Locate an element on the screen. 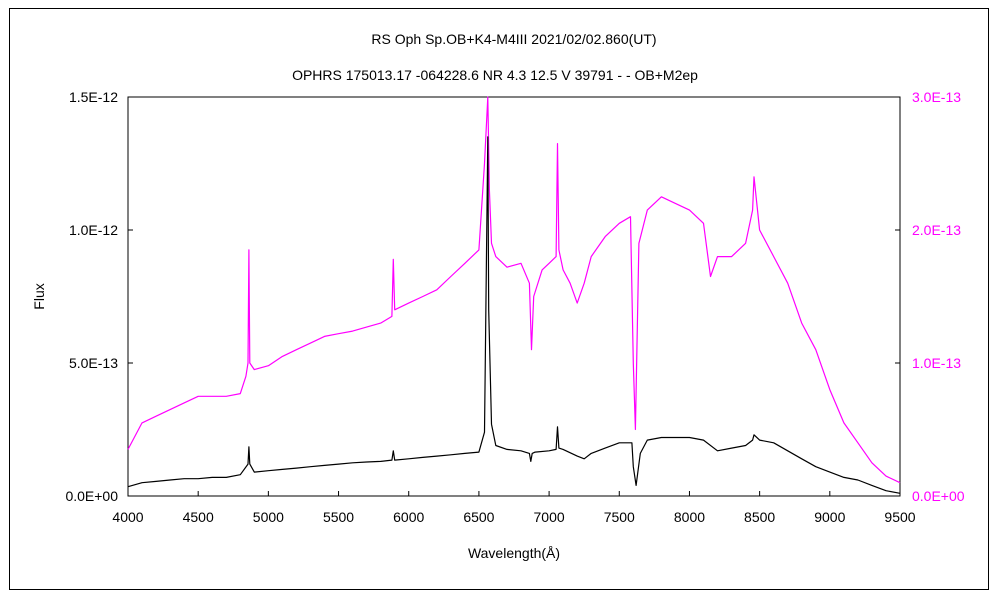  x-tick-label: 9000 is located at coordinates (829, 517).